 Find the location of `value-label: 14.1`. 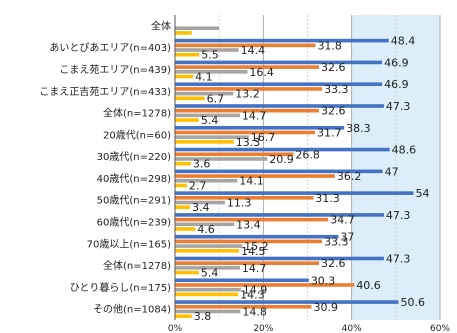

value-label: 14.1 is located at coordinates (251, 181).